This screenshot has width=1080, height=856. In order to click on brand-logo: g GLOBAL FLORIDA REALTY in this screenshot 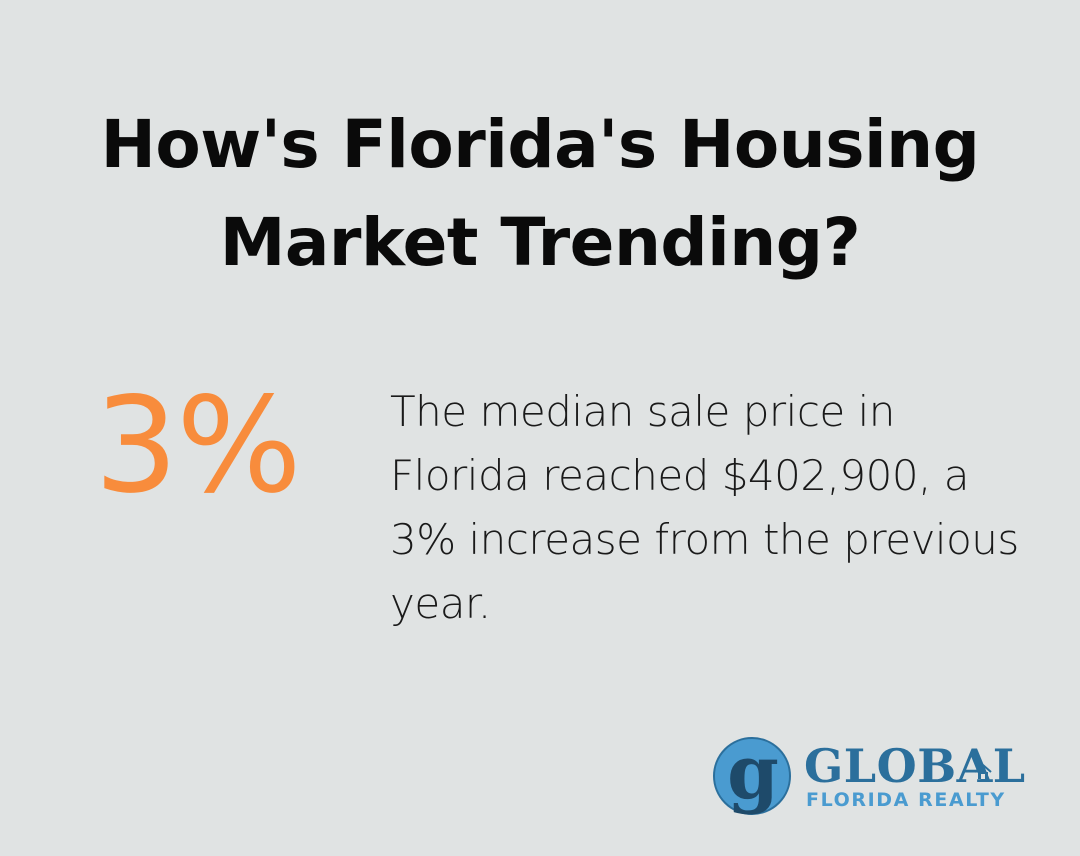, I will do `click(880, 776)`.